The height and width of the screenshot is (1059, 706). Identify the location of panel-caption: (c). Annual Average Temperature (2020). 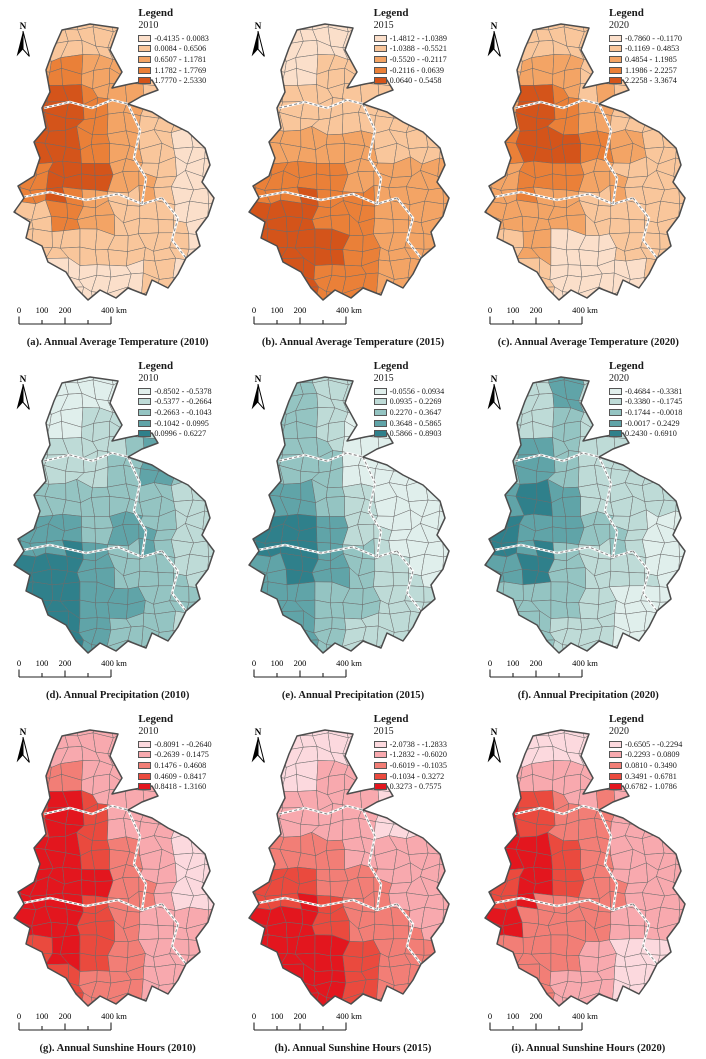
(588, 342).